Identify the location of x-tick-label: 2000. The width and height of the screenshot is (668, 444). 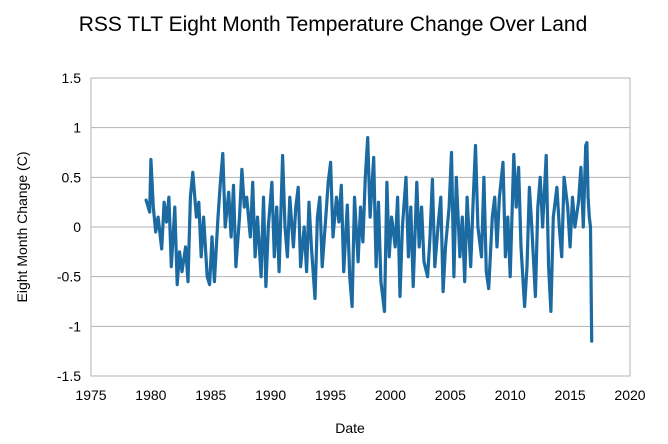
(390, 395).